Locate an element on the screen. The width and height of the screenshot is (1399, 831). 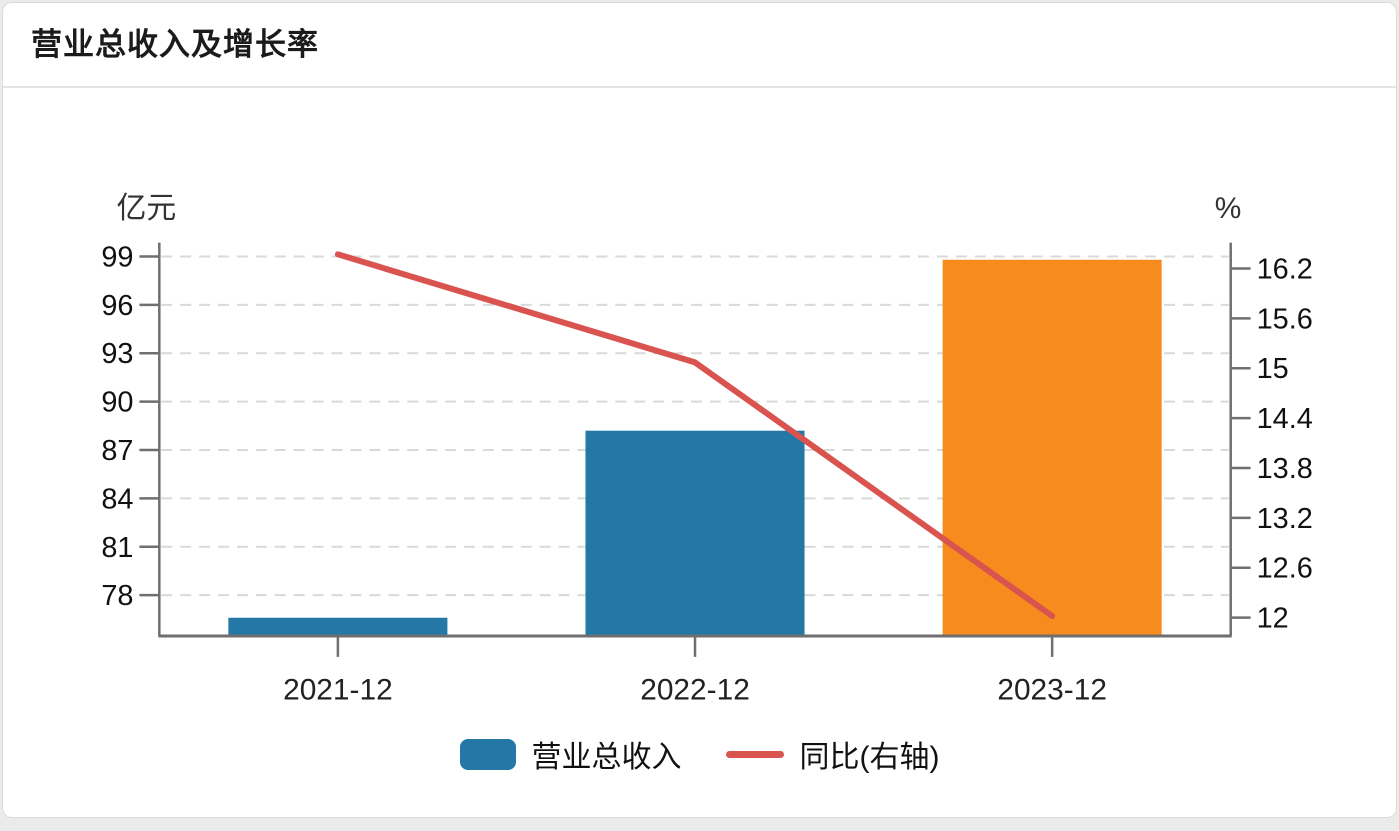
left-axis-tick-label: 99 is located at coordinates (117, 257).